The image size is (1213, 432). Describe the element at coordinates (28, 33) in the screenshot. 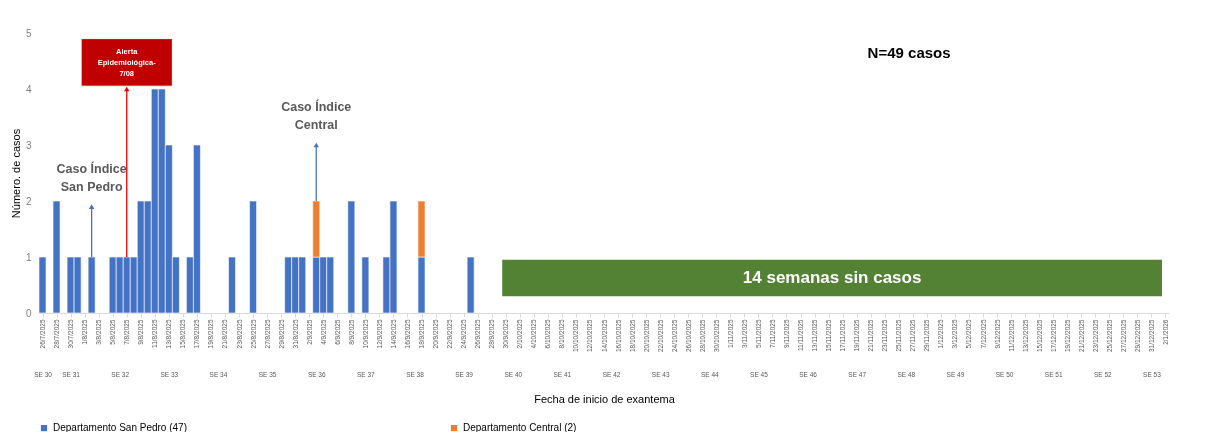

I see `y-tick-label: 5` at that location.